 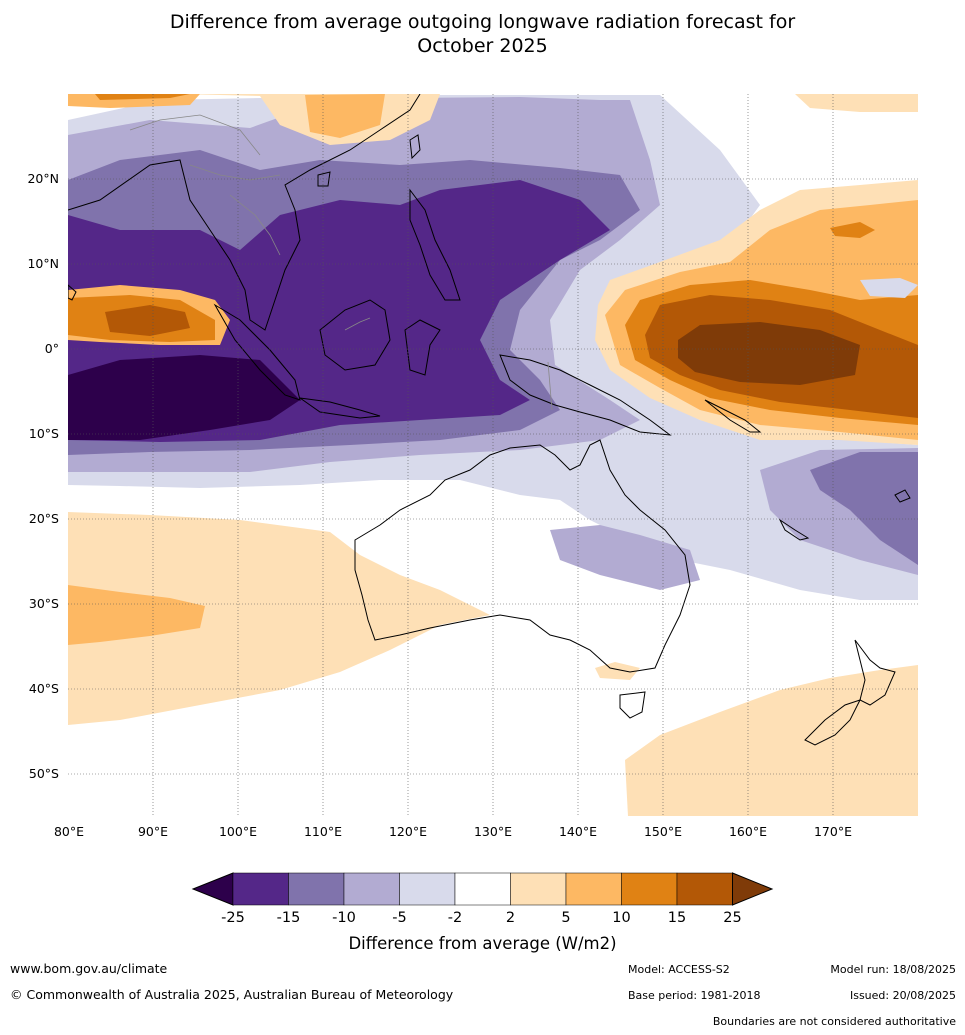 I want to click on sulawesi-coastline, so click(x=422, y=347).